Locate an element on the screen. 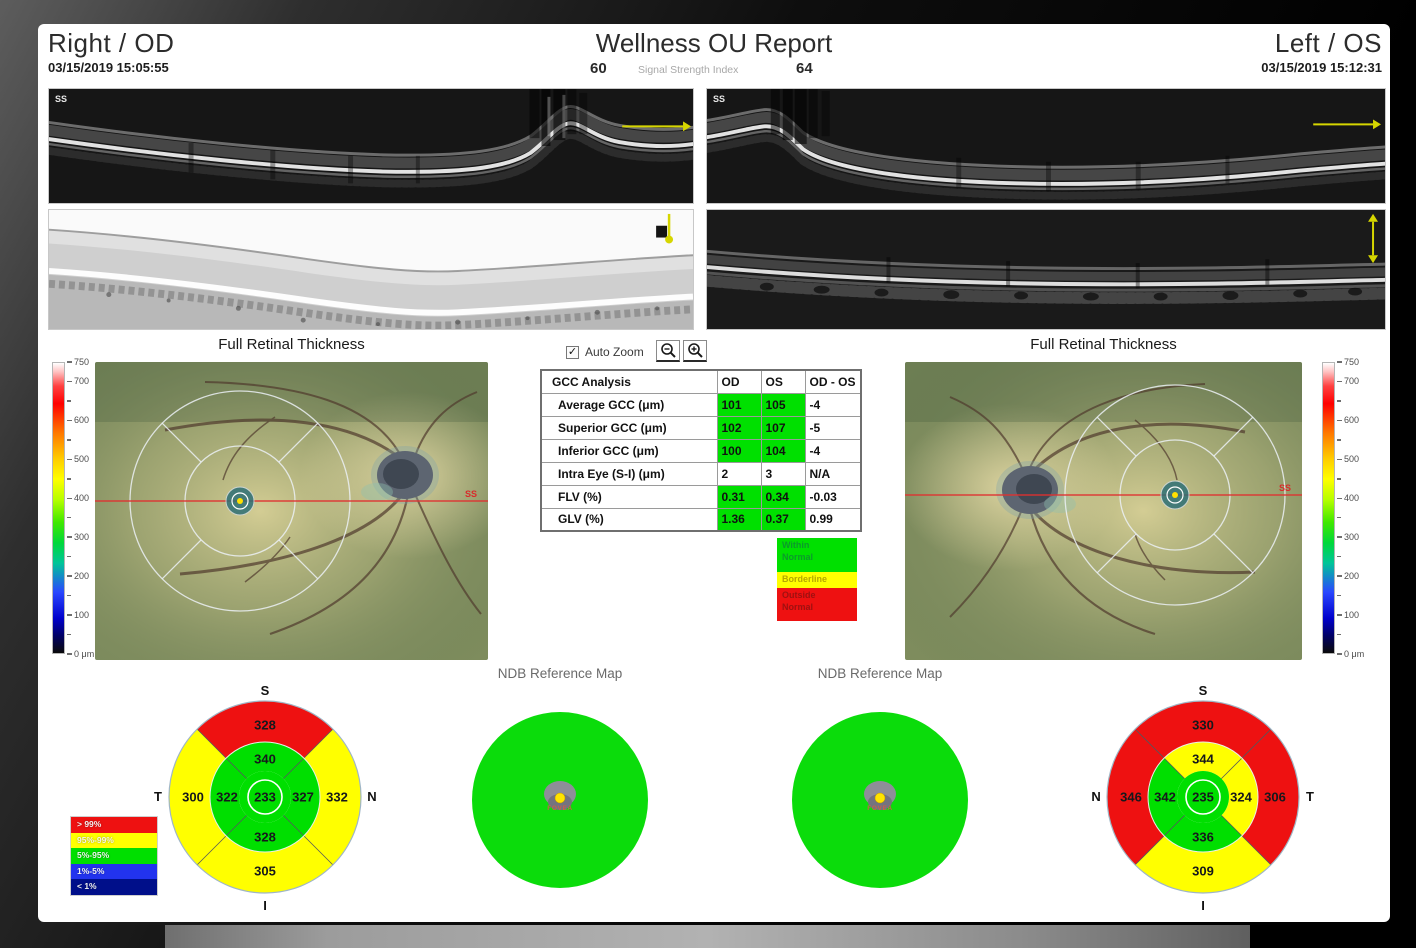 This screenshot has width=1416, height=948. os-eye-title: Left / OS is located at coordinates (1328, 43).